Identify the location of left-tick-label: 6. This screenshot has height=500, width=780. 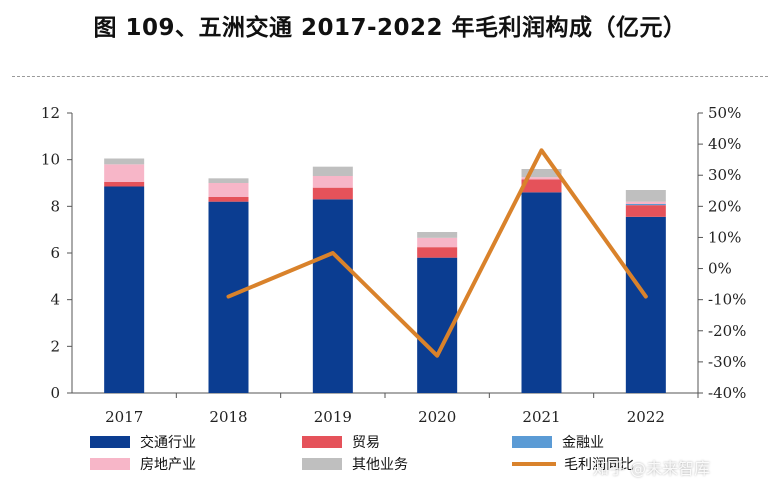
(55, 253).